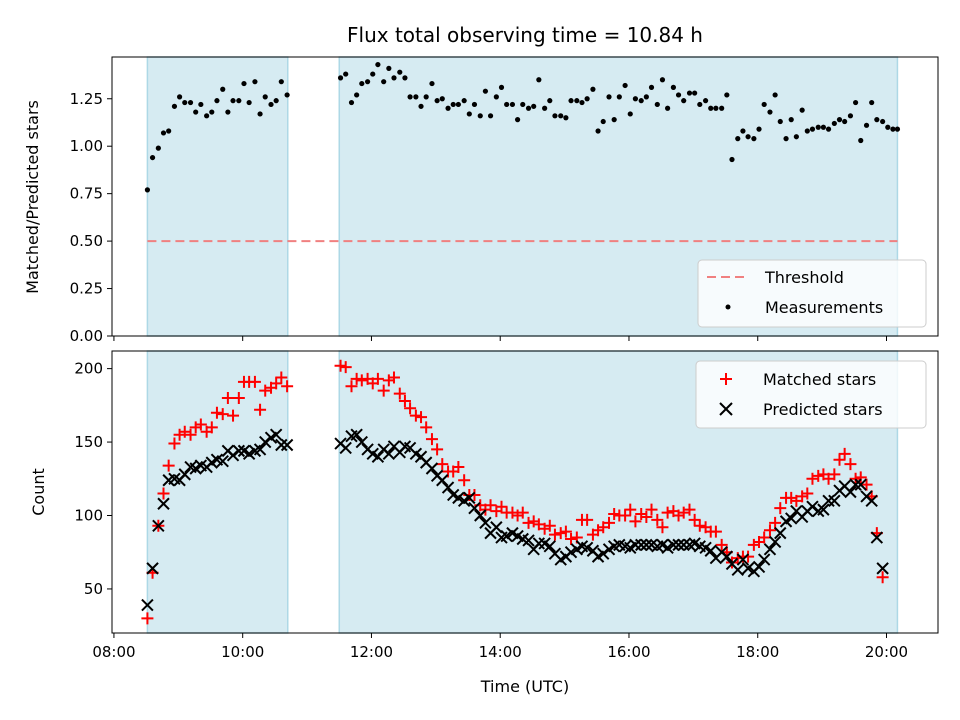  Describe the element at coordinates (86, 336) in the screenshot. I see `top-y-tick-label: 0.00` at that location.